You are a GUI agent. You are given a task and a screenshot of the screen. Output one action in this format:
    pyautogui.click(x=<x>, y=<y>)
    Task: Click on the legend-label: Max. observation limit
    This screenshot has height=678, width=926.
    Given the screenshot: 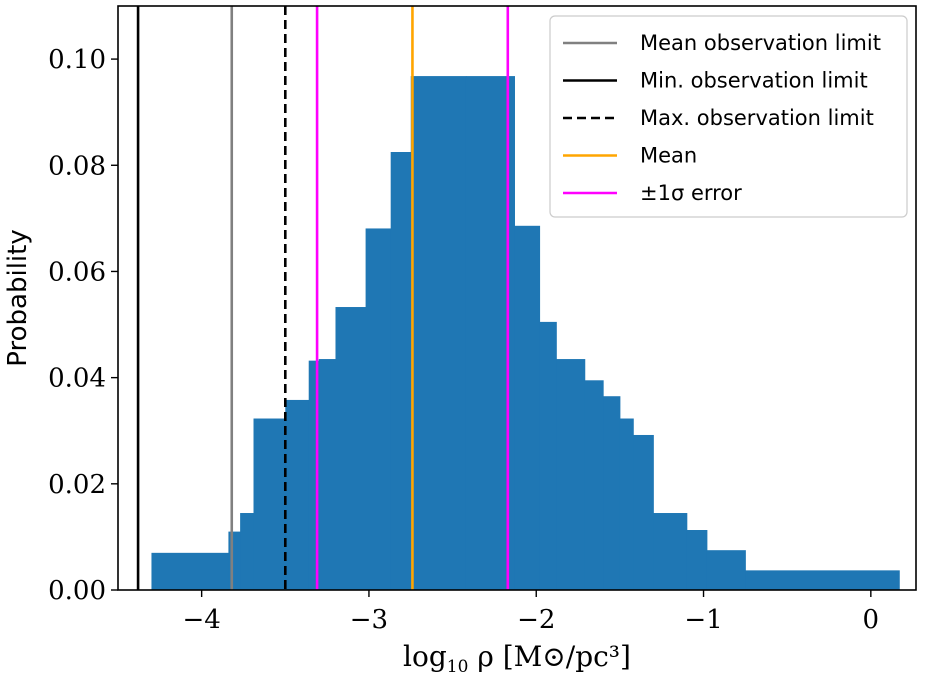 What is the action you would take?
    pyautogui.click(x=757, y=118)
    